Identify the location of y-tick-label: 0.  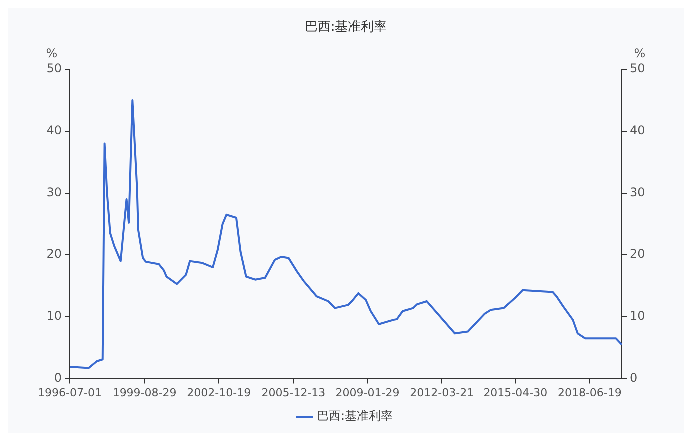
(58, 377).